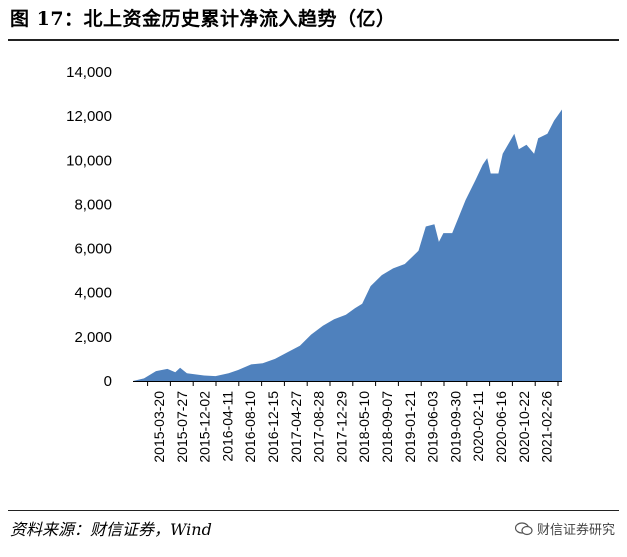  Describe the element at coordinates (205, 427) in the screenshot. I see `x-tick-label: 2015-12-02` at that location.